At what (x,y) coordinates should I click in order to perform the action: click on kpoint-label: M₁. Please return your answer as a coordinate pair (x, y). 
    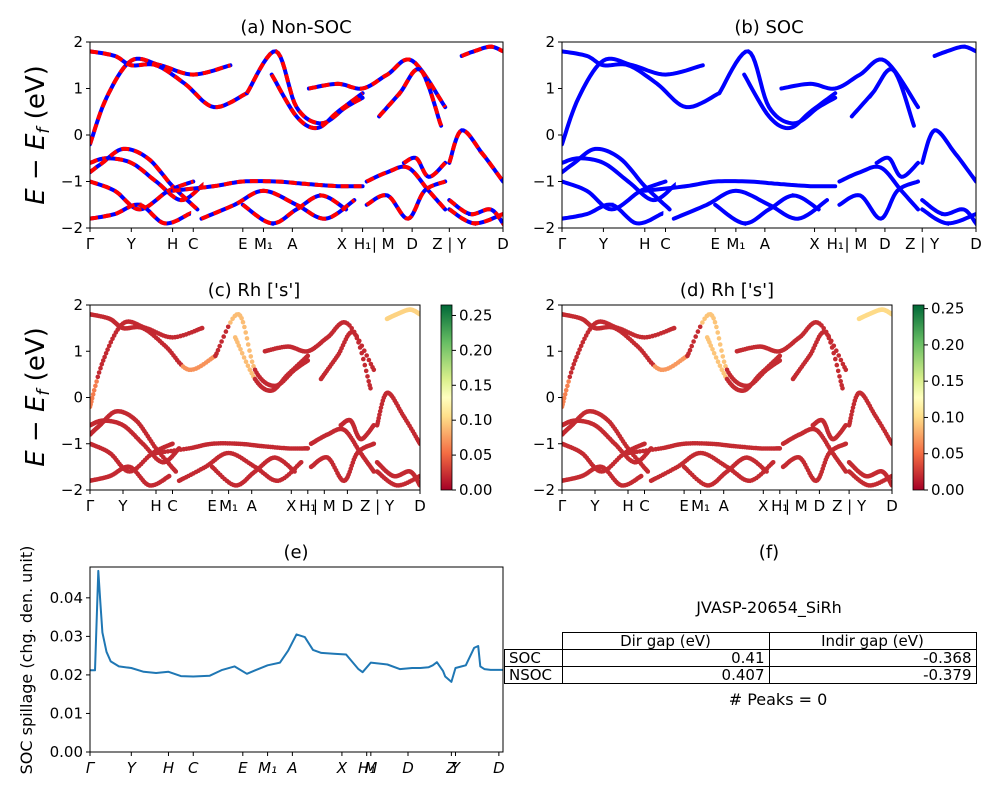
    Looking at the image, I should click on (267, 768).